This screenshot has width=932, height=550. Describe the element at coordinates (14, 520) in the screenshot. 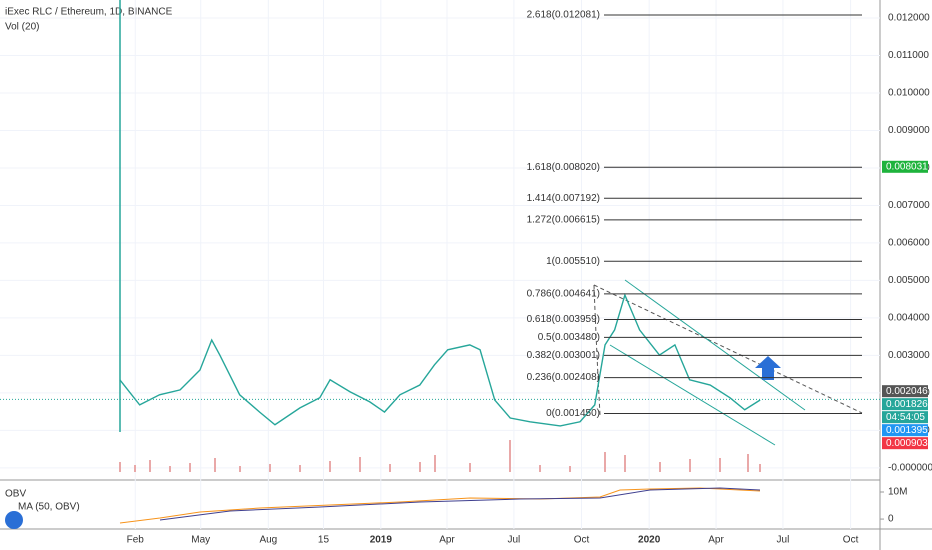

I see `logo` at that location.